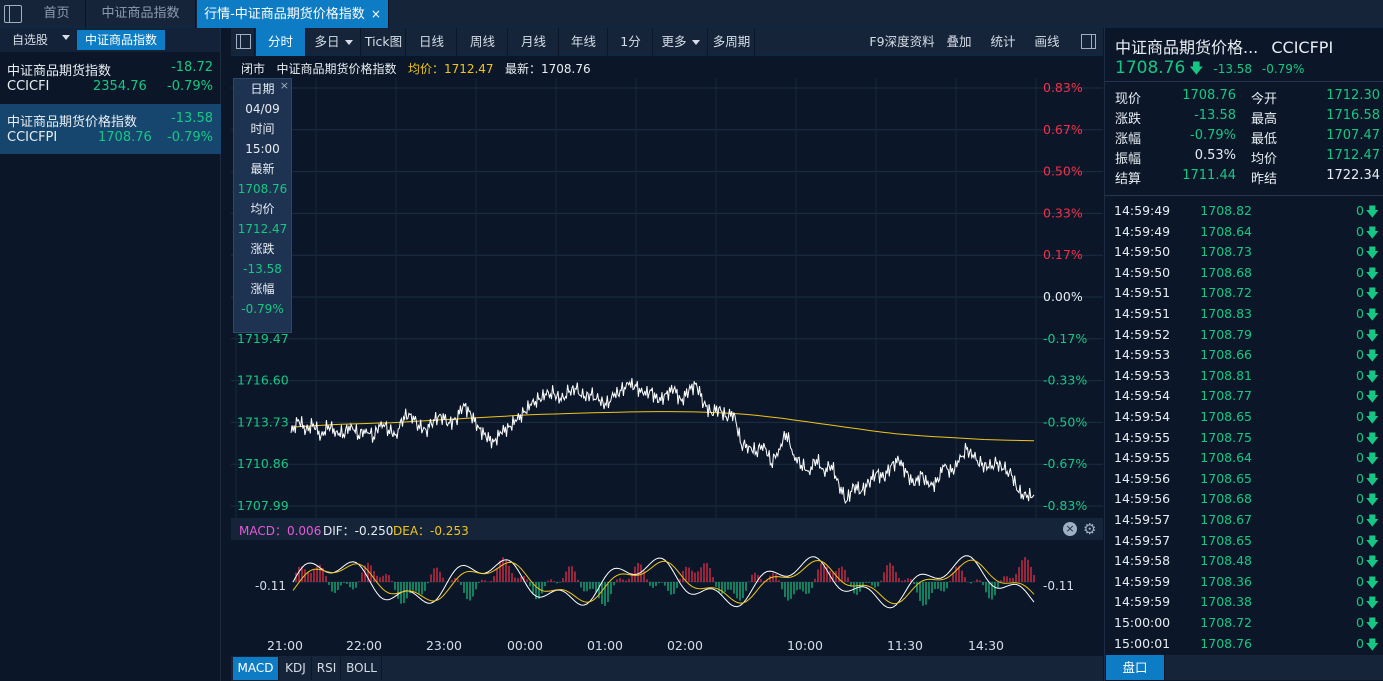 Image resolution: width=1383 pixels, height=681 pixels. What do you see at coordinates (1065, 463) in the screenshot?
I see `percent-tick: -0.67%` at bounding box center [1065, 463].